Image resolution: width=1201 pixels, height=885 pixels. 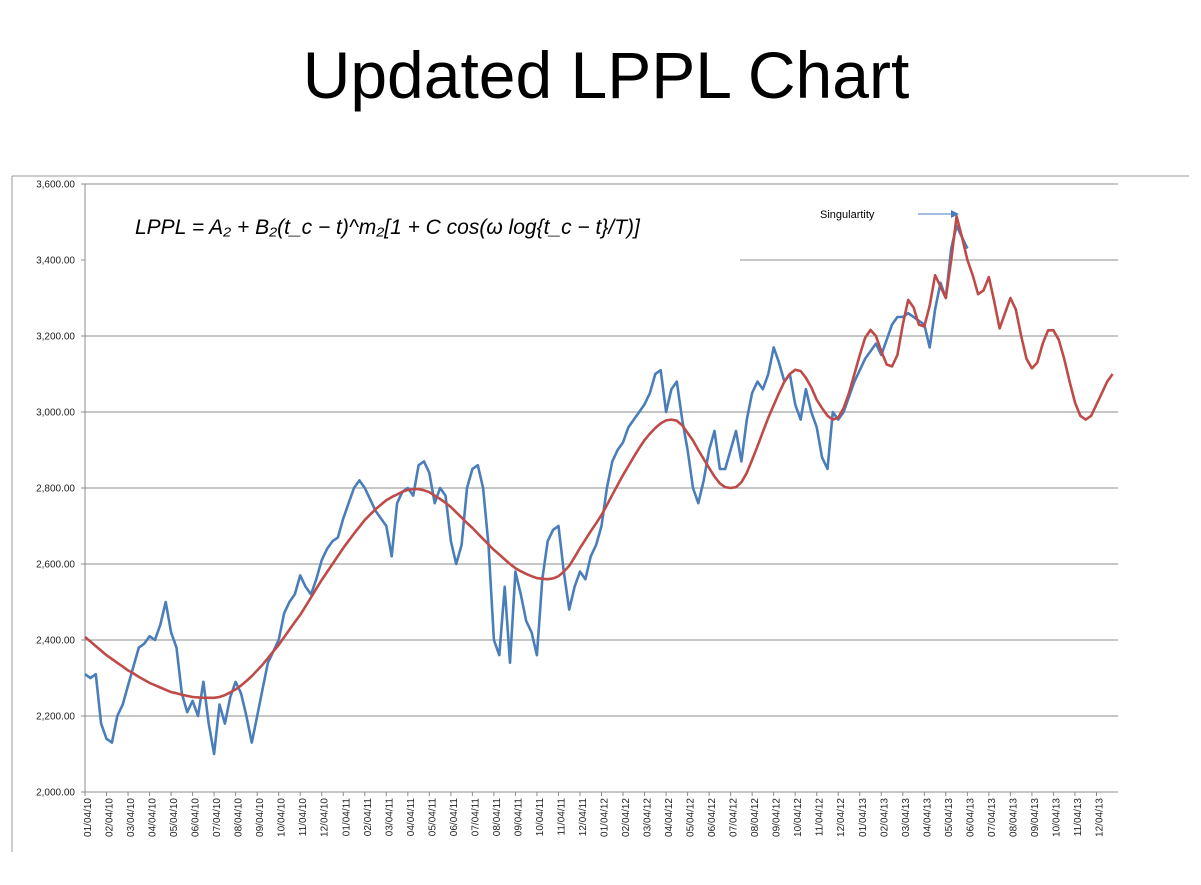 I want to click on x-tick-label: 01/04/11, so click(x=346, y=817).